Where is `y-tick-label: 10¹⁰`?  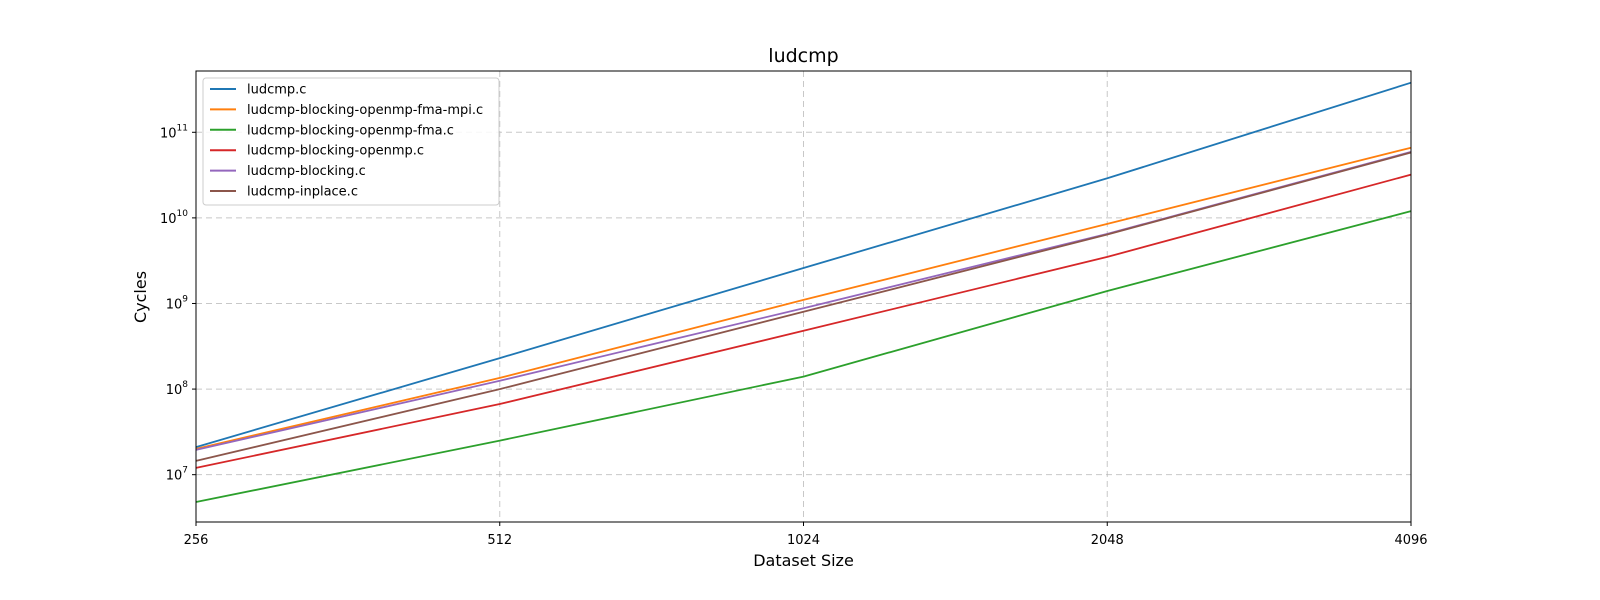 y-tick-label: 10¹⁰ is located at coordinates (174, 218).